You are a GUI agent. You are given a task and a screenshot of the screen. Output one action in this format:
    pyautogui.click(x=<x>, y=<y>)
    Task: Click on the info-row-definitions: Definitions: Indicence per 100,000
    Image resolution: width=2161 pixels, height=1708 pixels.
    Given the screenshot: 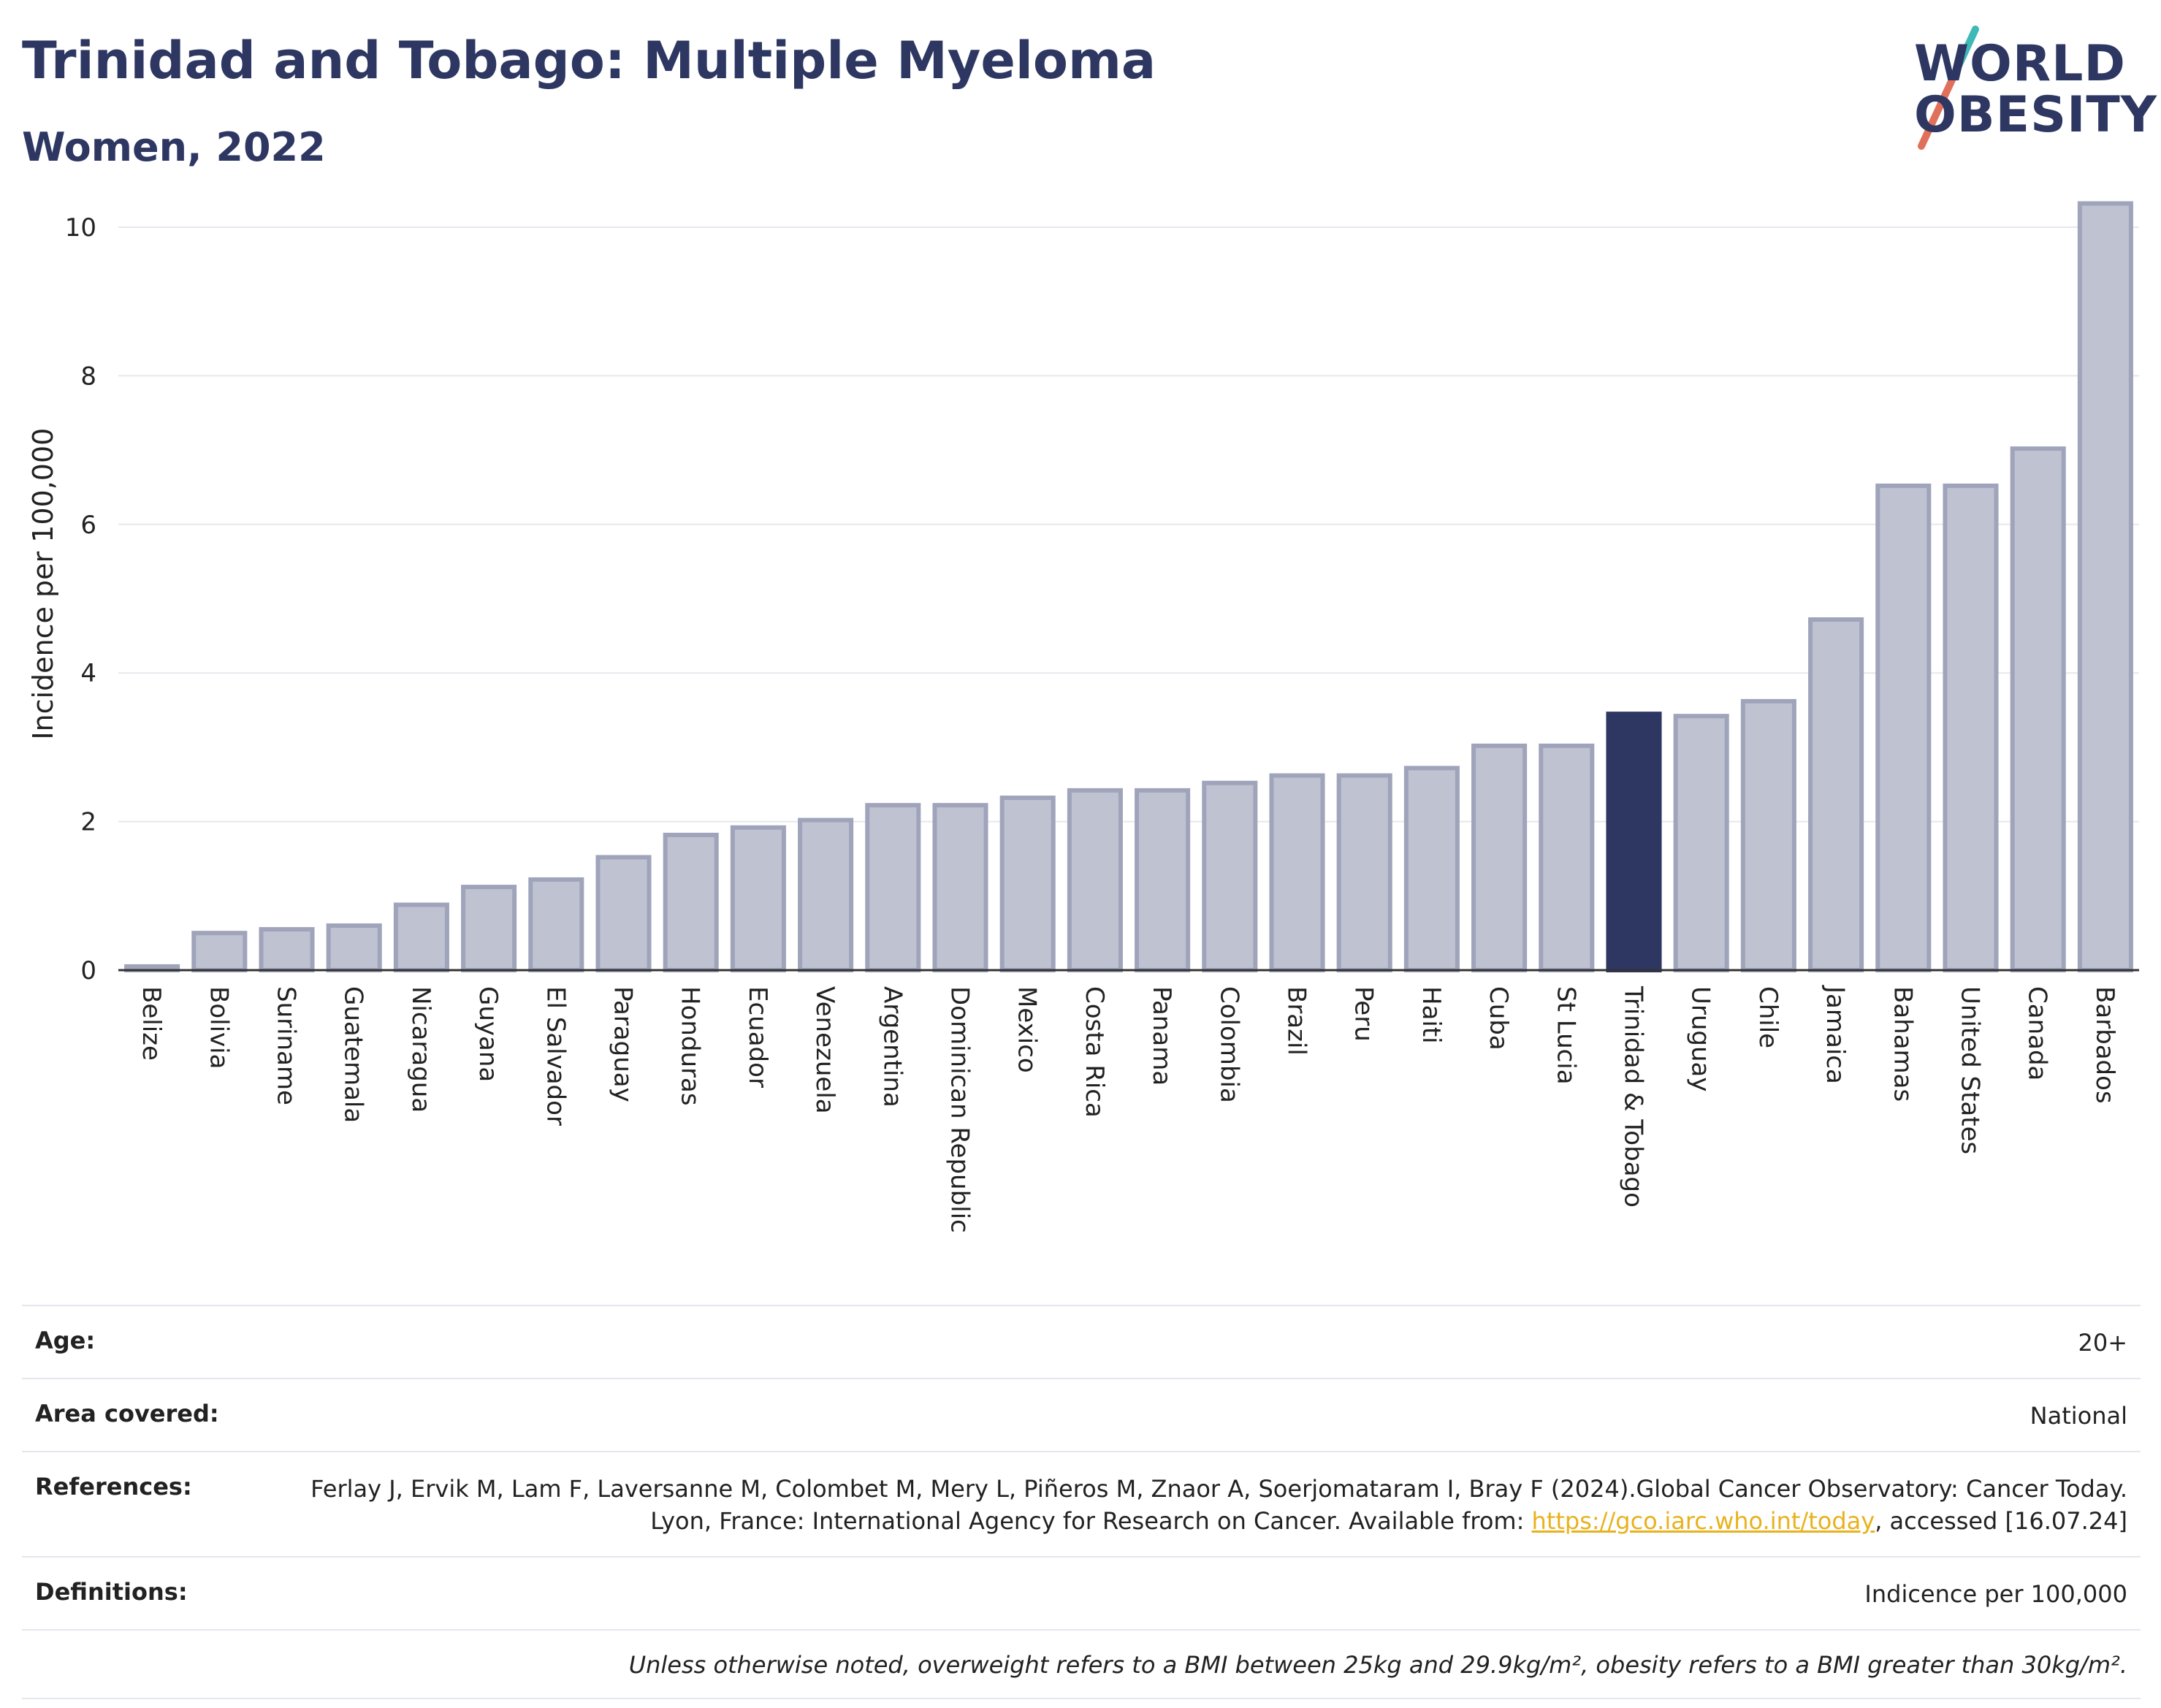 What is the action you would take?
    pyautogui.click(x=1081, y=1592)
    